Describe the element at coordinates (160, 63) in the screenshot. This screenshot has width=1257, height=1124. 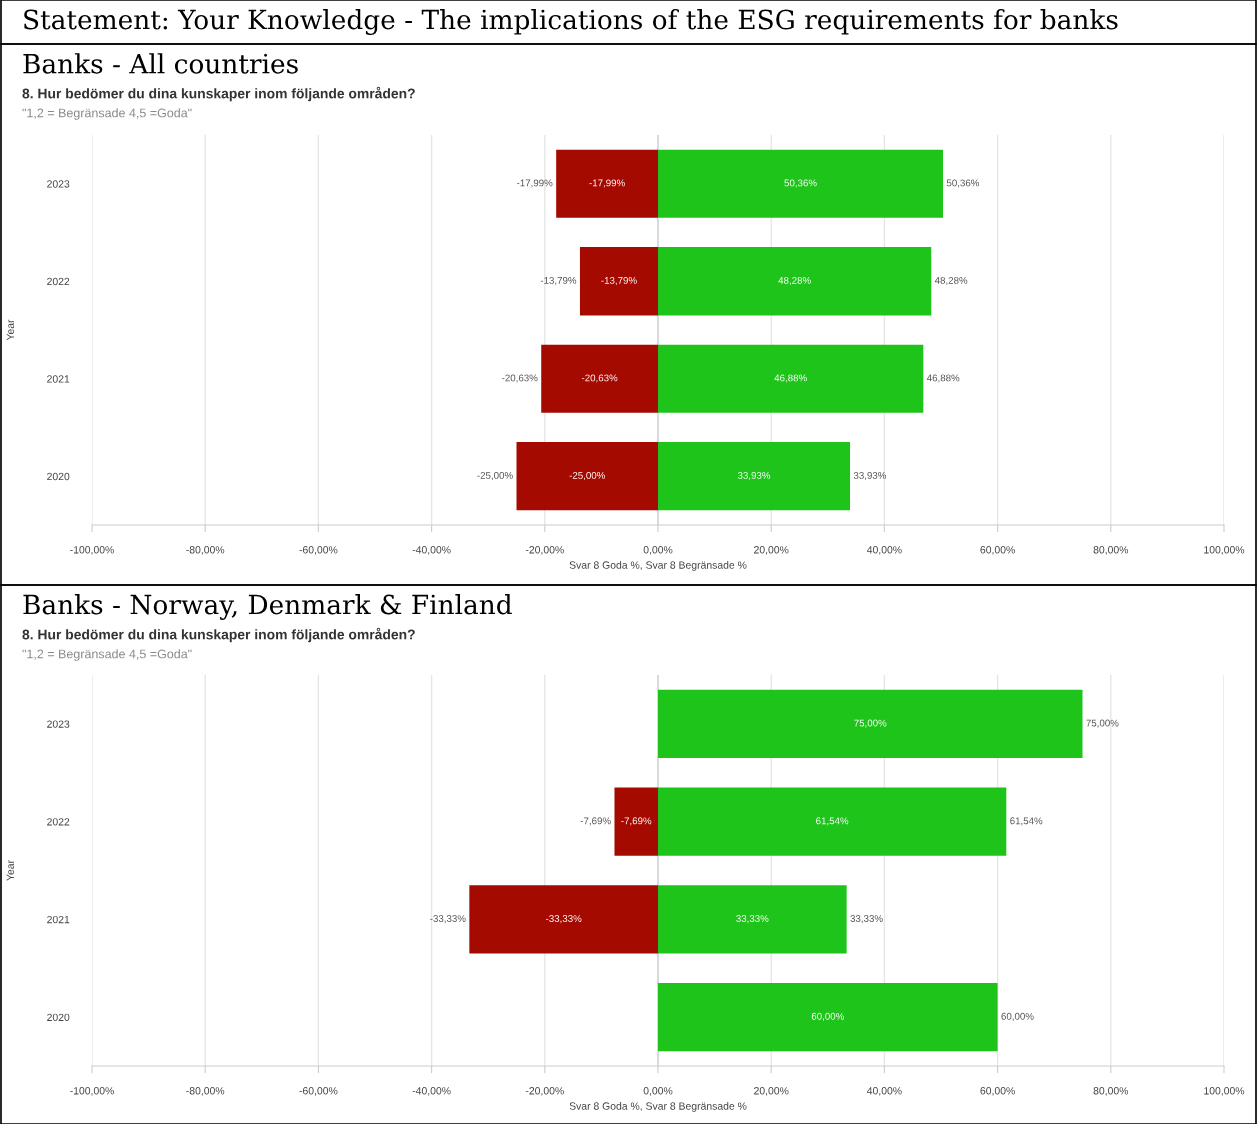
I see `chart-title: Banks - All countries` at that location.